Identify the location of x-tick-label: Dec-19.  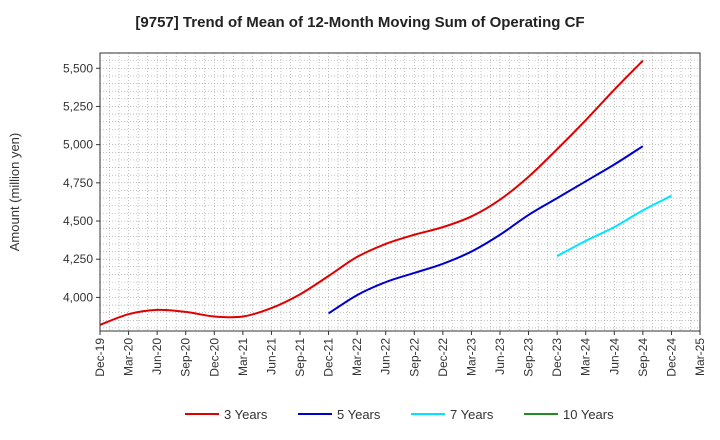
(100, 357).